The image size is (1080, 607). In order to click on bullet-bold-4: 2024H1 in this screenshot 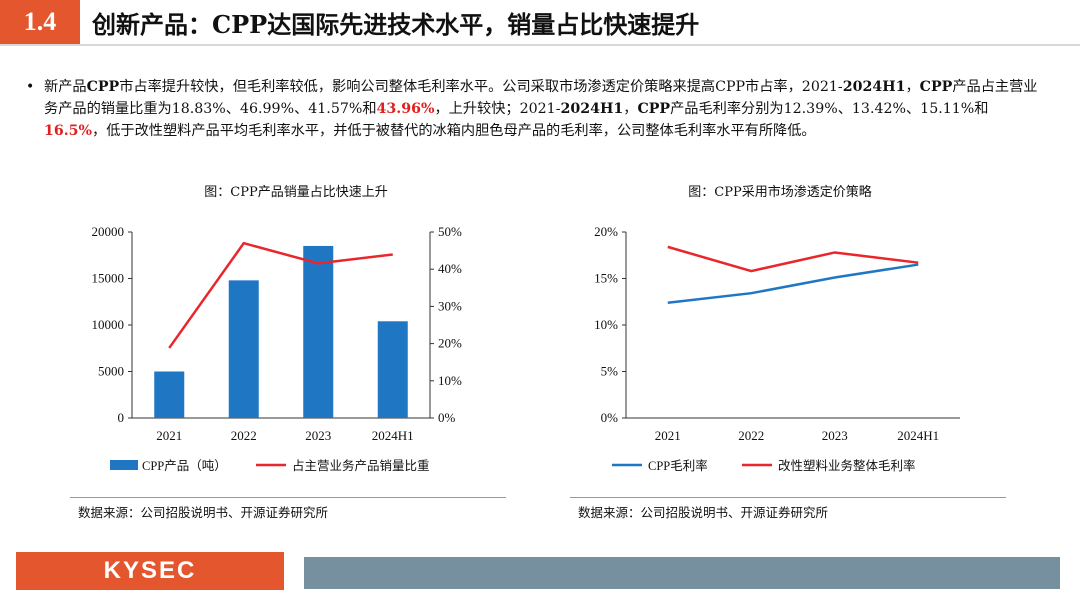, I will do `click(592, 109)`.